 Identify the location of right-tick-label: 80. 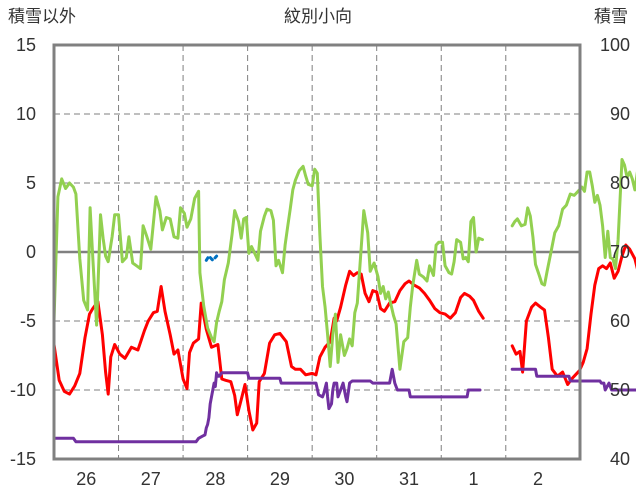
(620, 183).